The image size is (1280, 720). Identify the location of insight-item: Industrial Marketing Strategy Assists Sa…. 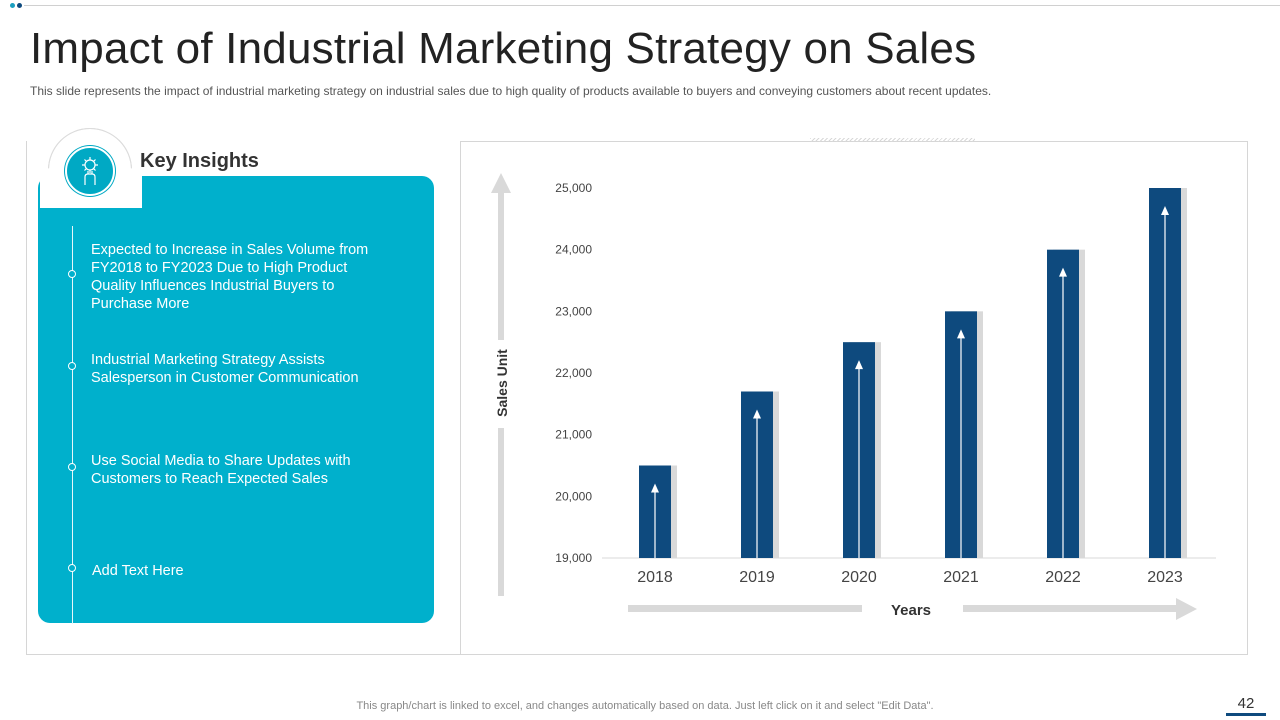
(225, 369).